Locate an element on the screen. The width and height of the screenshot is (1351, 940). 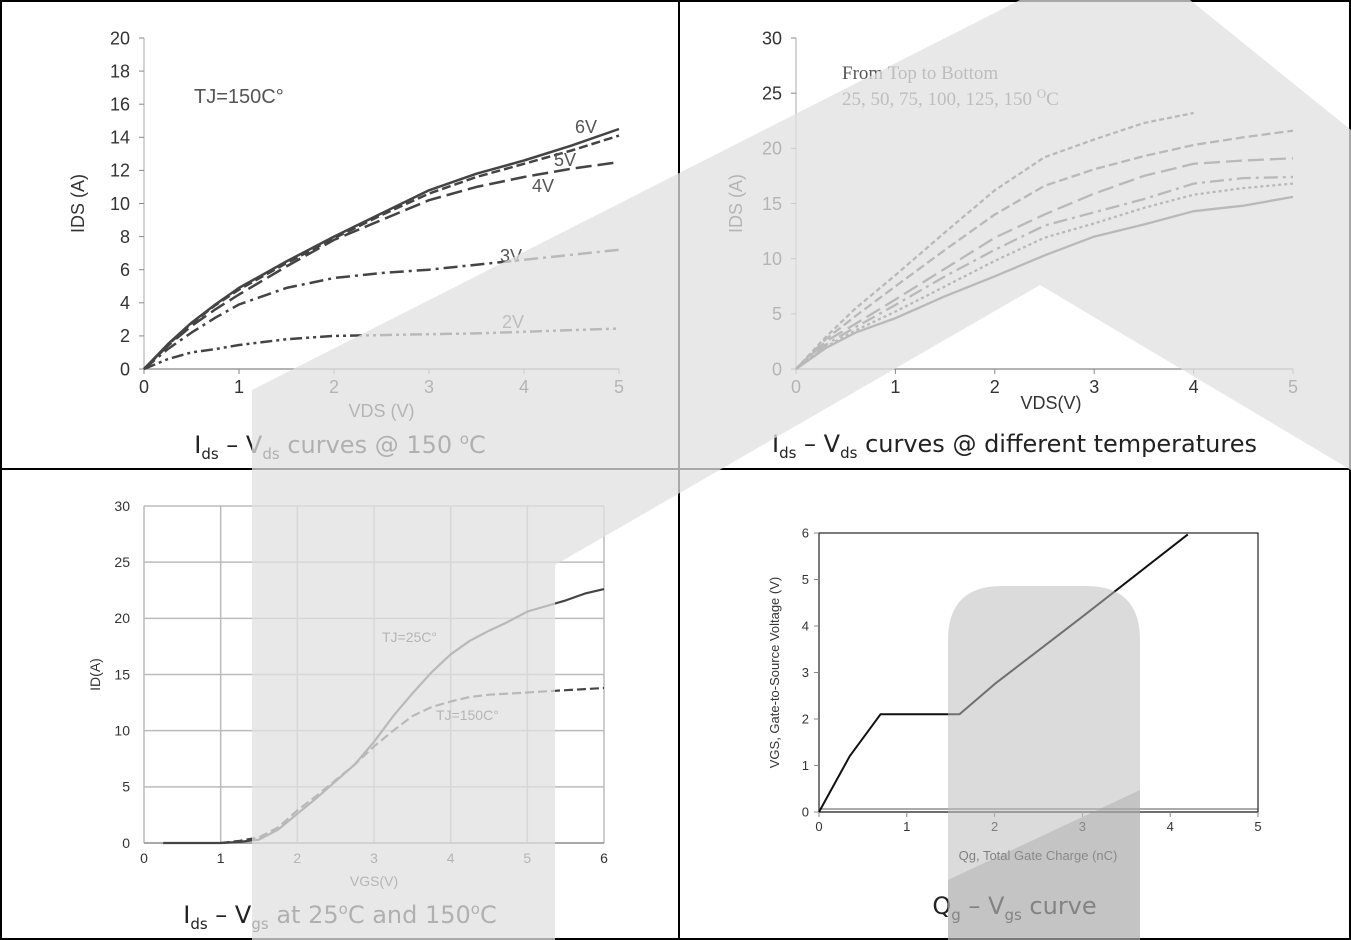
y-tick-label: 1 is located at coordinates (805, 765).